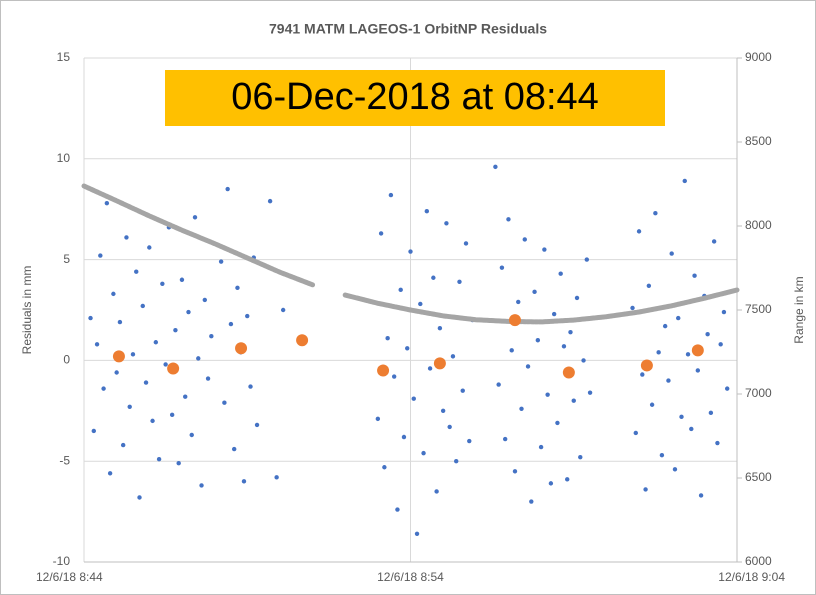  What do you see at coordinates (66, 259) in the screenshot?
I see `y-tick-label: 5` at bounding box center [66, 259].